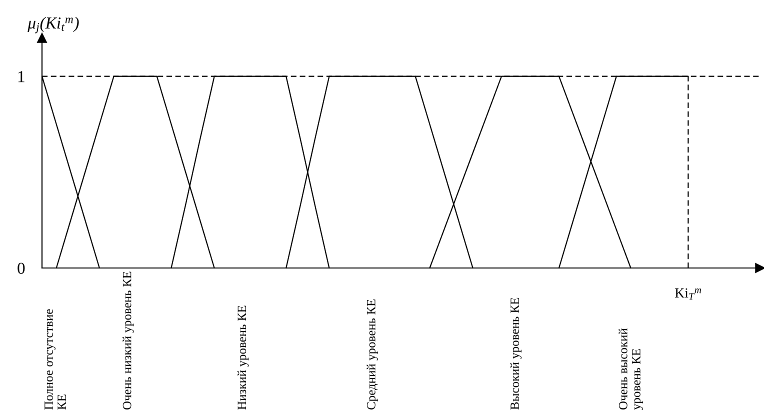 This screenshot has width=764, height=416. What do you see at coordinates (21, 268) in the screenshot?
I see `y-tick-label: 0` at bounding box center [21, 268].